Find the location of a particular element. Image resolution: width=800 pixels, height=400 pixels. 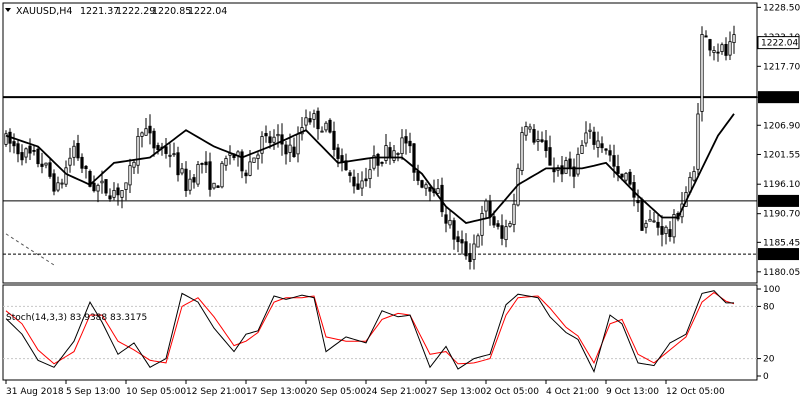

open-value: 1221.37 is located at coordinates (99, 11).